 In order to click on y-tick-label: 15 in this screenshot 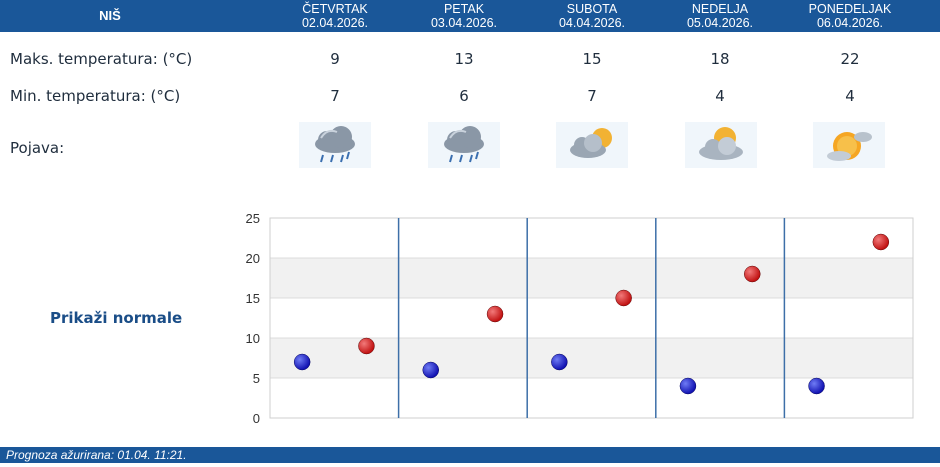, I will do `click(253, 298)`.